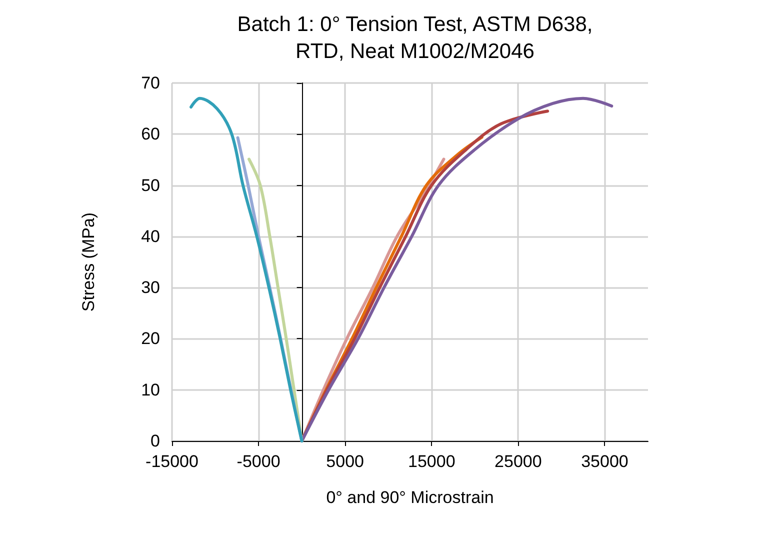 Image resolution: width=767 pixels, height=533 pixels. What do you see at coordinates (150, 83) in the screenshot?
I see `y-tick-label: 70` at bounding box center [150, 83].